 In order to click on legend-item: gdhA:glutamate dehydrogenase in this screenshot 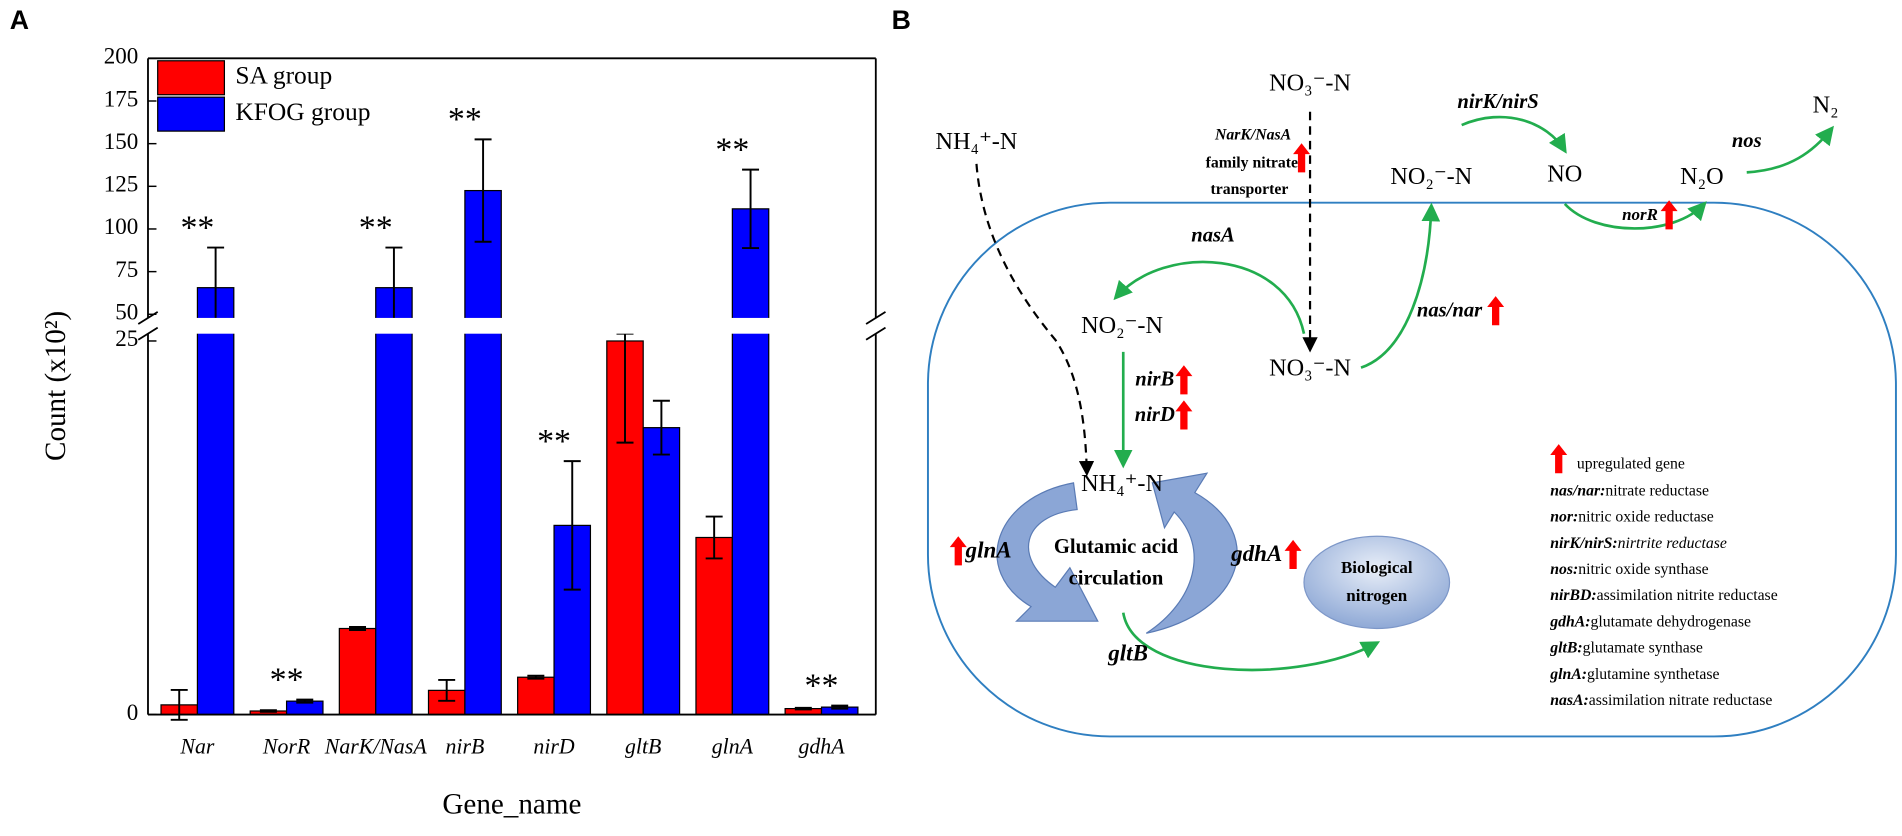, I will do `click(1650, 621)`.